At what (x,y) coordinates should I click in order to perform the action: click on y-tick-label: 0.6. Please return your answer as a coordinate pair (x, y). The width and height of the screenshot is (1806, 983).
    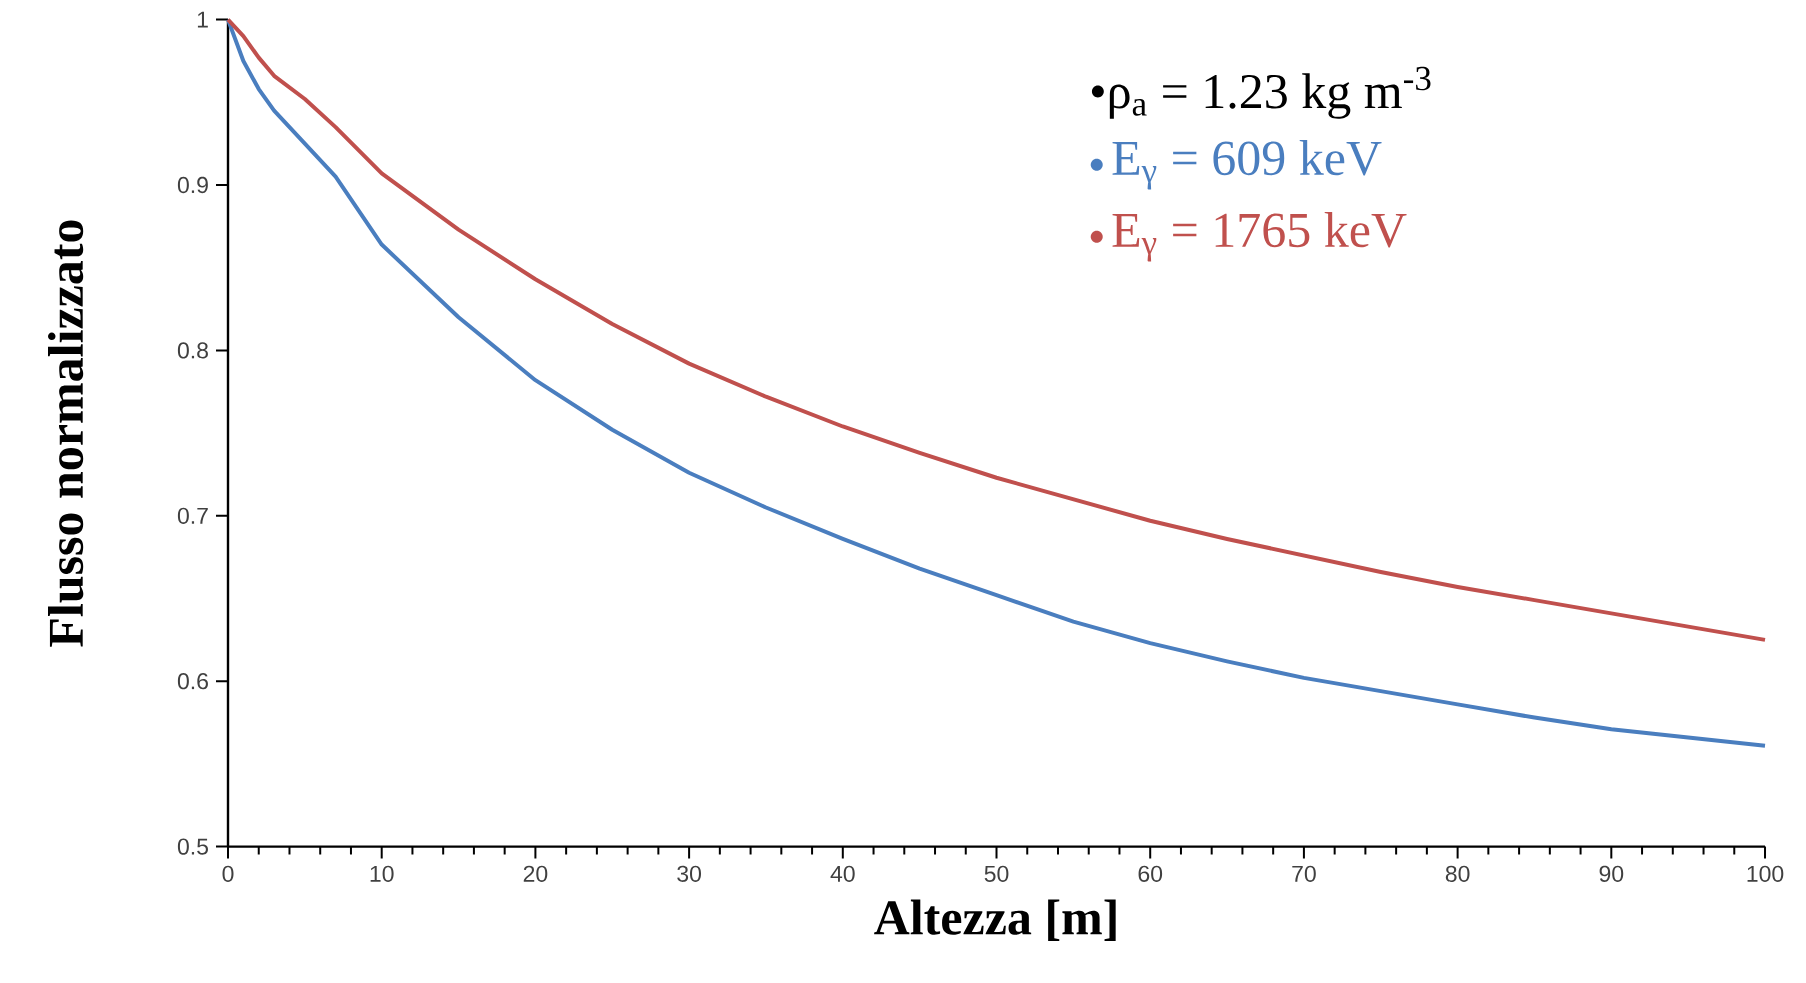
    Looking at the image, I should click on (192, 681).